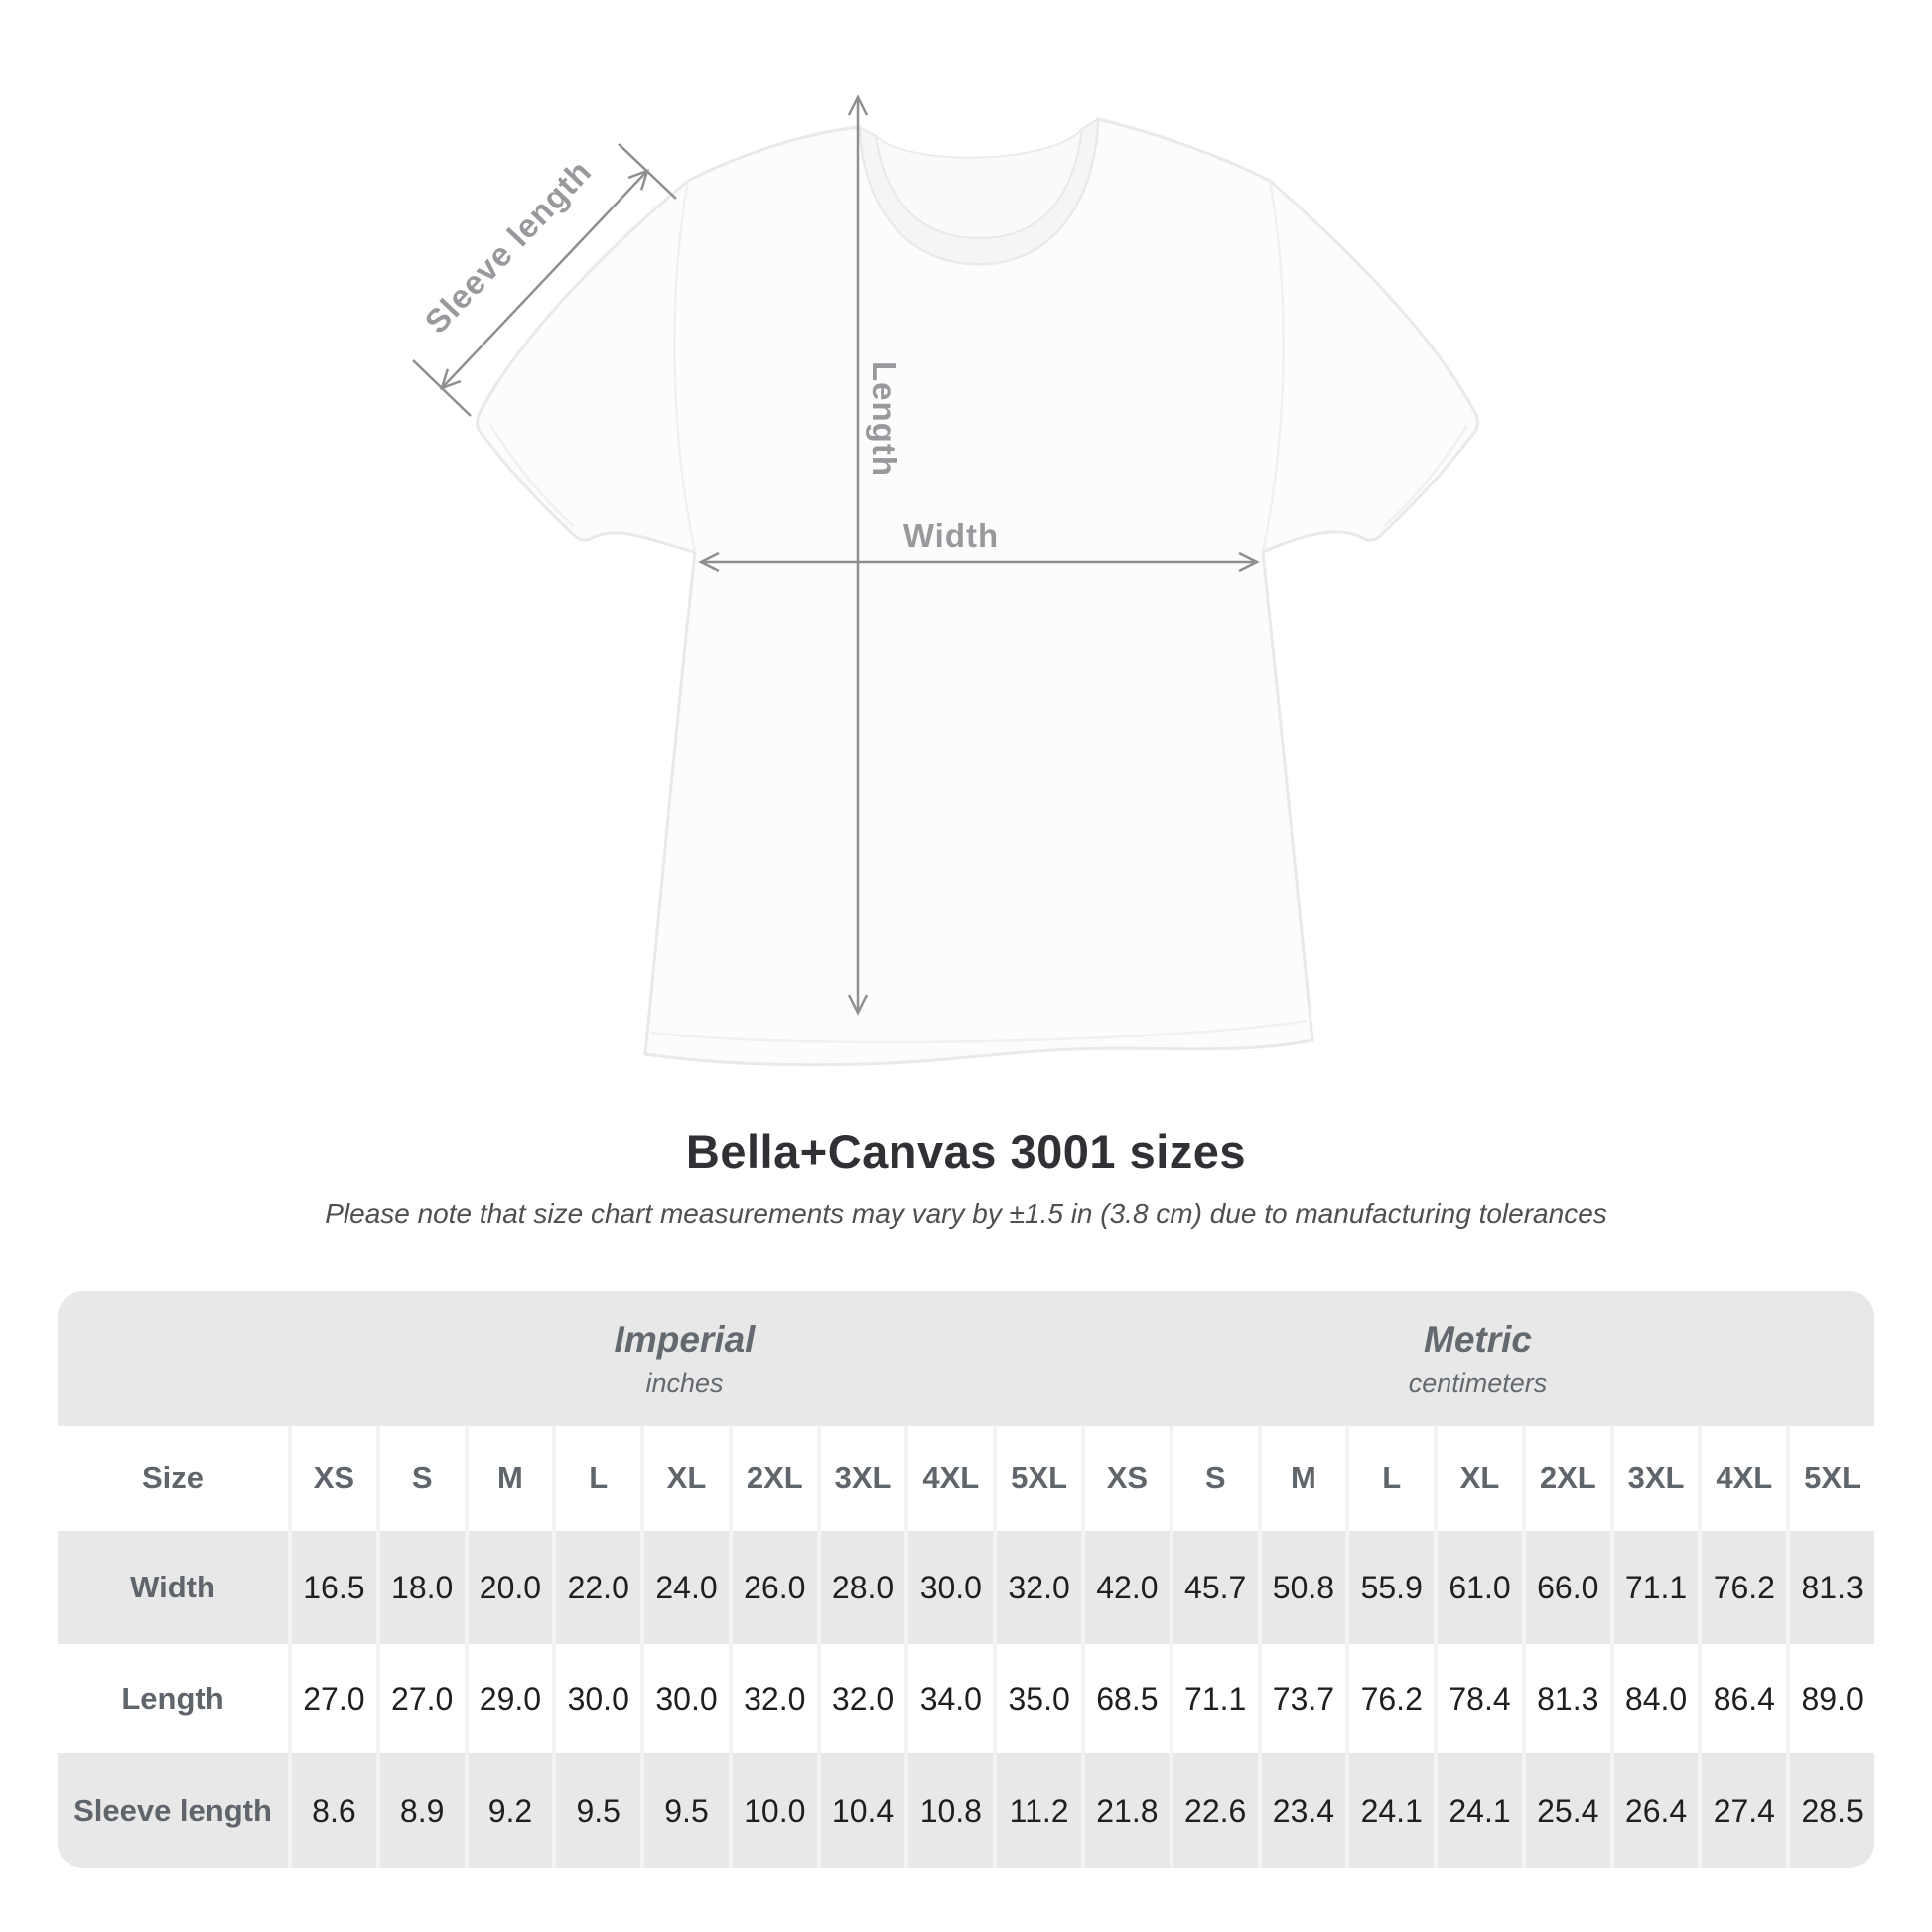  What do you see at coordinates (508, 1698) in the screenshot?
I see `row-length-cell: 29.0` at bounding box center [508, 1698].